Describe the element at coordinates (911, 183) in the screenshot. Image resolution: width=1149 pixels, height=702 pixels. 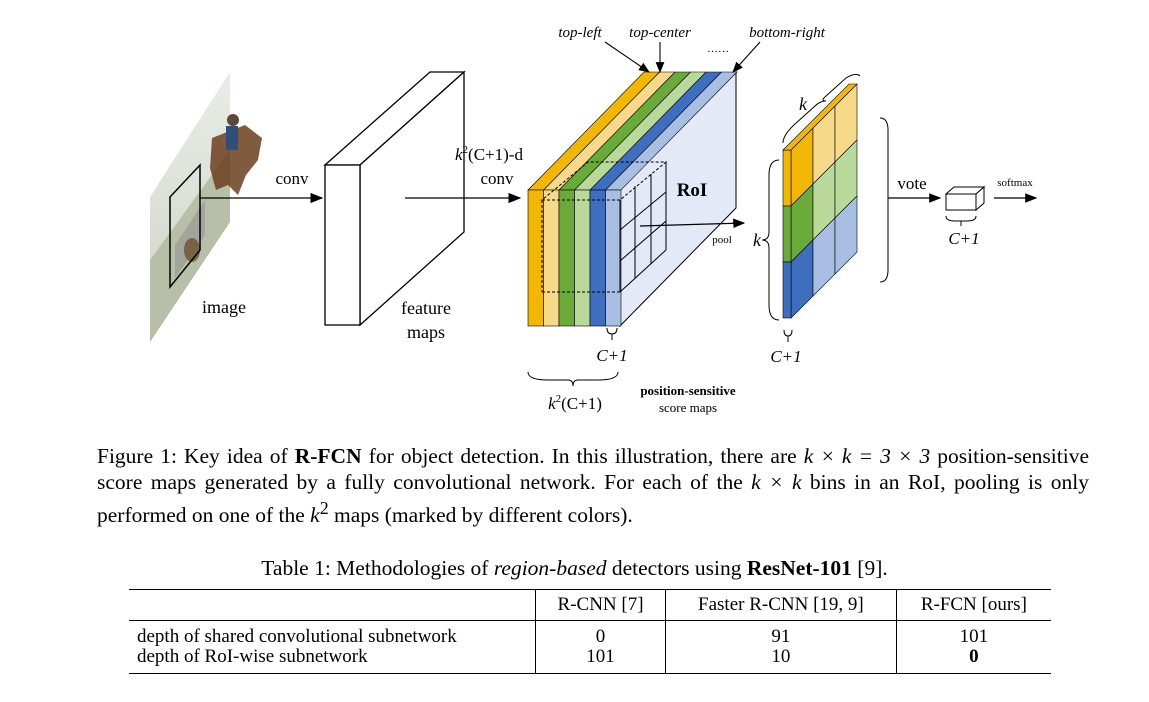
I see `vote-label: vote` at that location.